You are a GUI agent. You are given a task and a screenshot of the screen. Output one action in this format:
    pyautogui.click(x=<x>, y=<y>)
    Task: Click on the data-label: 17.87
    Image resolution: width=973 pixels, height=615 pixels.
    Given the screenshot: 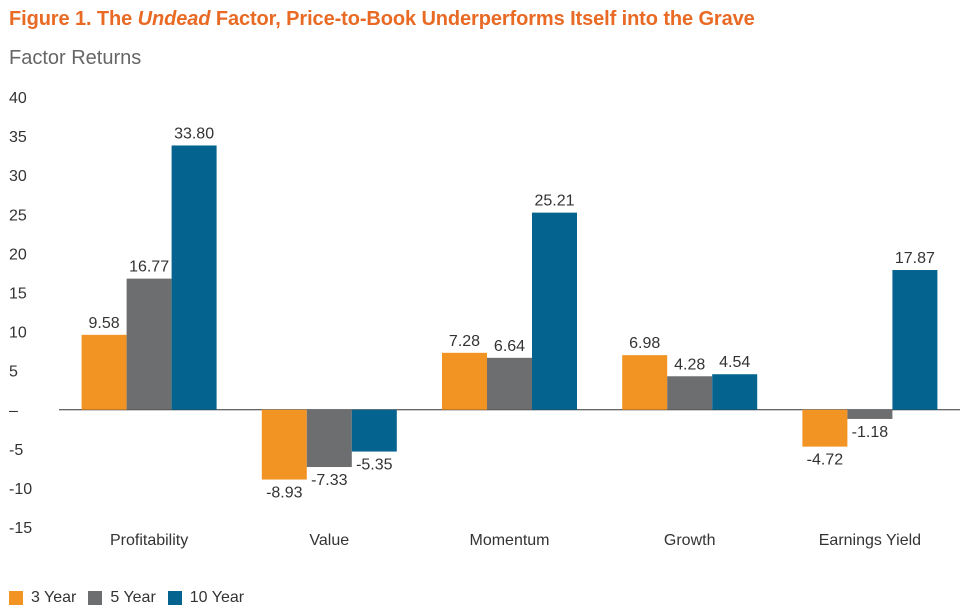 What is the action you would take?
    pyautogui.click(x=915, y=258)
    